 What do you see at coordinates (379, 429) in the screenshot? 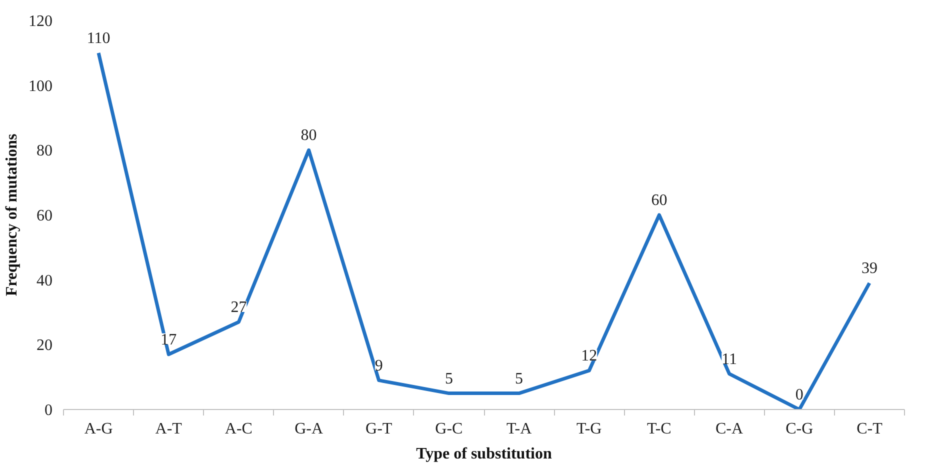
I see `x-tick-label: G-T` at bounding box center [379, 429].